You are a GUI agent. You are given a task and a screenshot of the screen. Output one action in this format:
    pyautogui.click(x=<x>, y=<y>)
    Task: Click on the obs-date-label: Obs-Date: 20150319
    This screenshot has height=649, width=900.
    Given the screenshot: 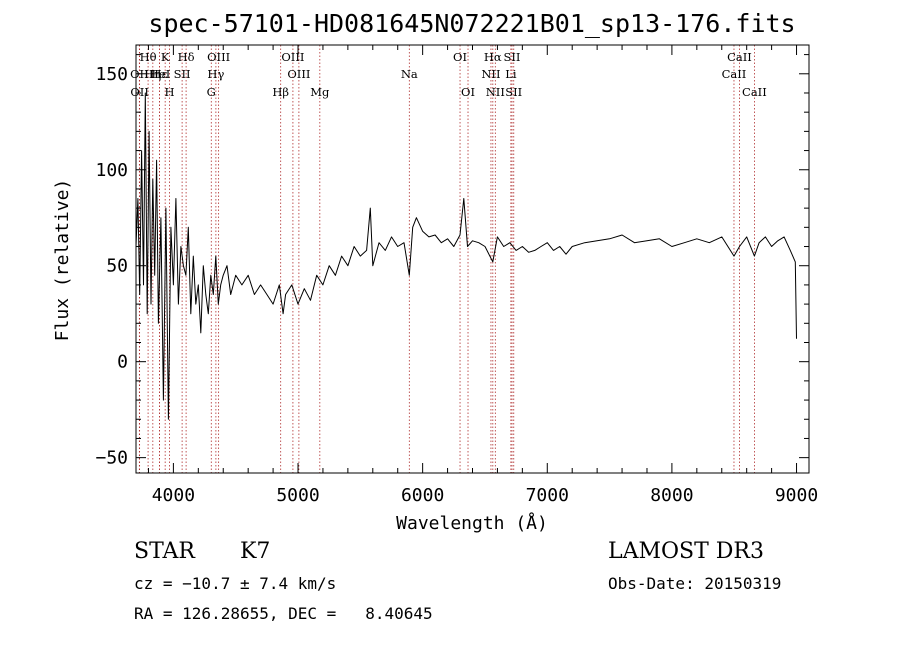 What is the action you would take?
    pyautogui.click(x=695, y=583)
    